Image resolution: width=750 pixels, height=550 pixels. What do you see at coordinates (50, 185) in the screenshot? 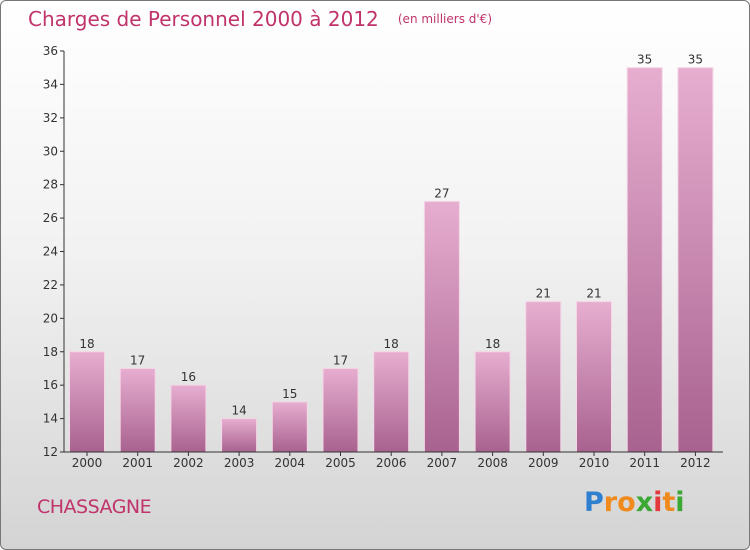
I see `y-tick-label-28: 28` at bounding box center [50, 185].